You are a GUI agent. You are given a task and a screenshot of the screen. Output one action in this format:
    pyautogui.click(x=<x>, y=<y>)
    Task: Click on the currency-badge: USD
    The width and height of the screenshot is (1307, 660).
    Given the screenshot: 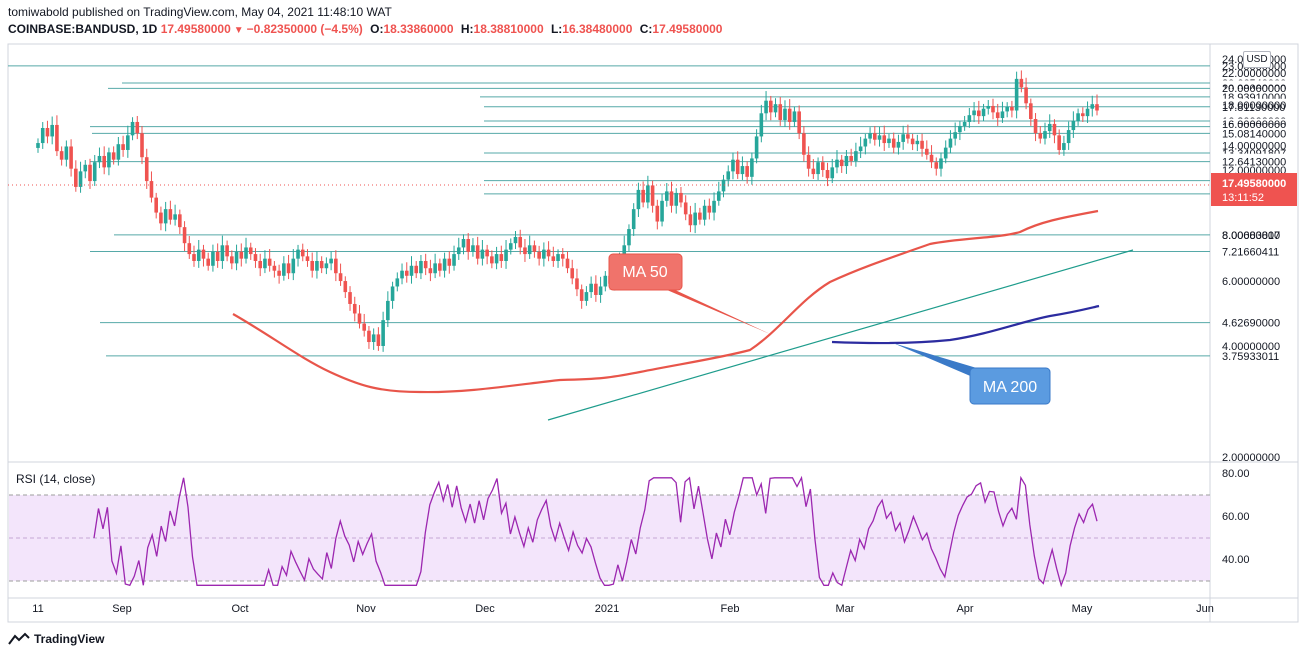 What is the action you would take?
    pyautogui.click(x=1257, y=59)
    